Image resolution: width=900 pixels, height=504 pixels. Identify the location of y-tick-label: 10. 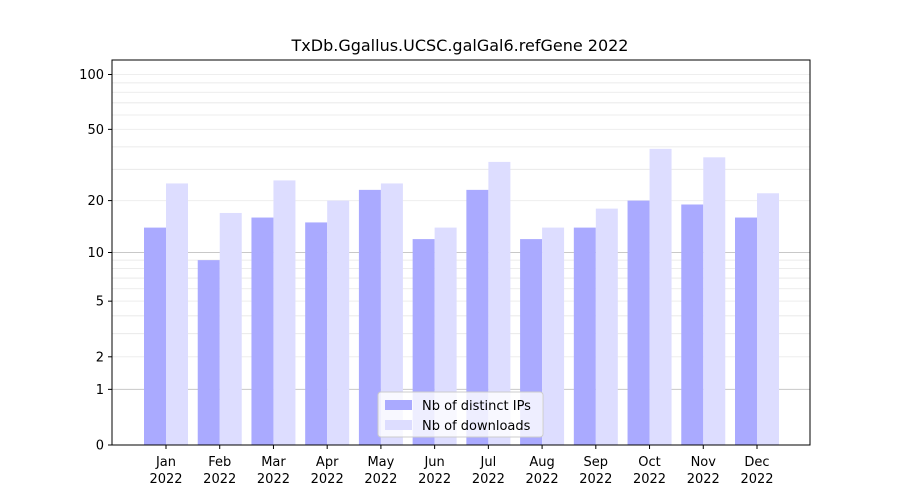
(95, 253).